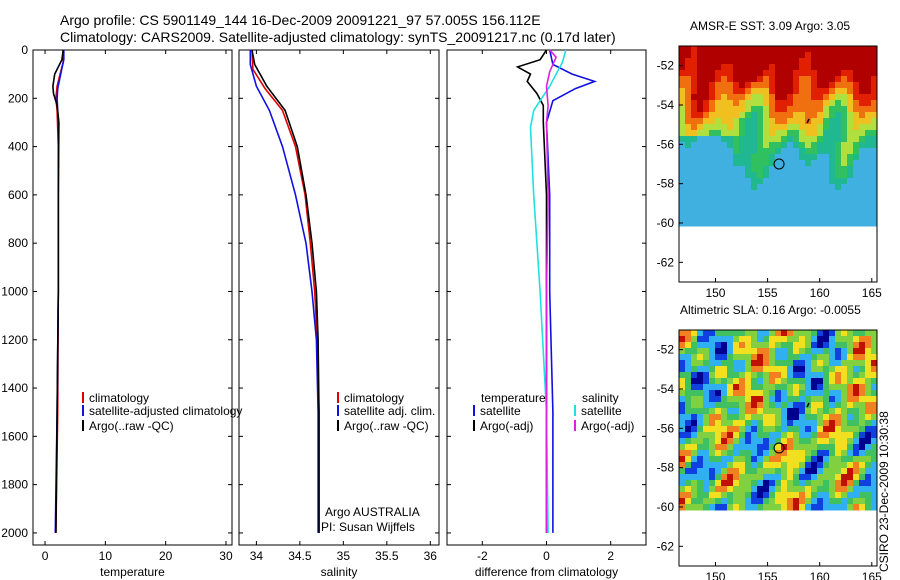  What do you see at coordinates (506, 426) in the screenshot?
I see `diff-legend-temp-argo-label: Argo(-adj)` at bounding box center [506, 426].